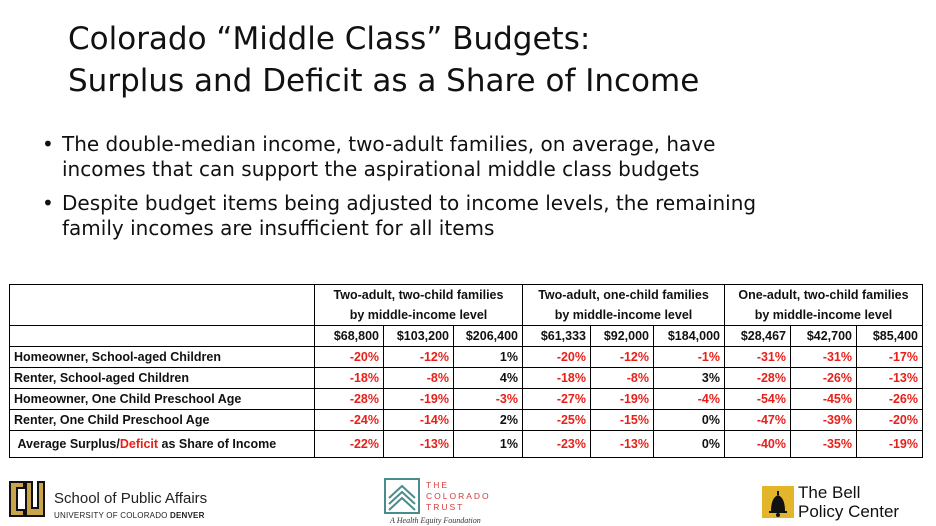 Image resolution: width=936 pixels, height=526 pixels. I want to click on income-cell: $28,467, so click(757, 336).